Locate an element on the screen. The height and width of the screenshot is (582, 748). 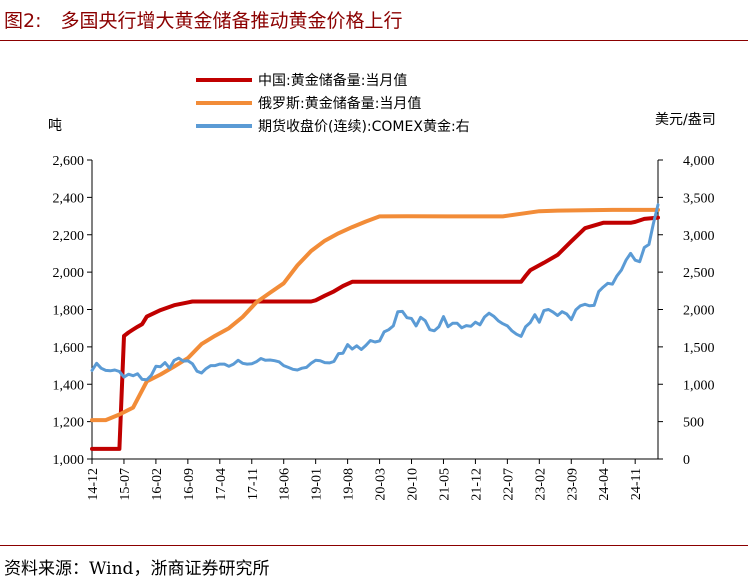
x-tick-label: 17-04 is located at coordinates (221, 484).